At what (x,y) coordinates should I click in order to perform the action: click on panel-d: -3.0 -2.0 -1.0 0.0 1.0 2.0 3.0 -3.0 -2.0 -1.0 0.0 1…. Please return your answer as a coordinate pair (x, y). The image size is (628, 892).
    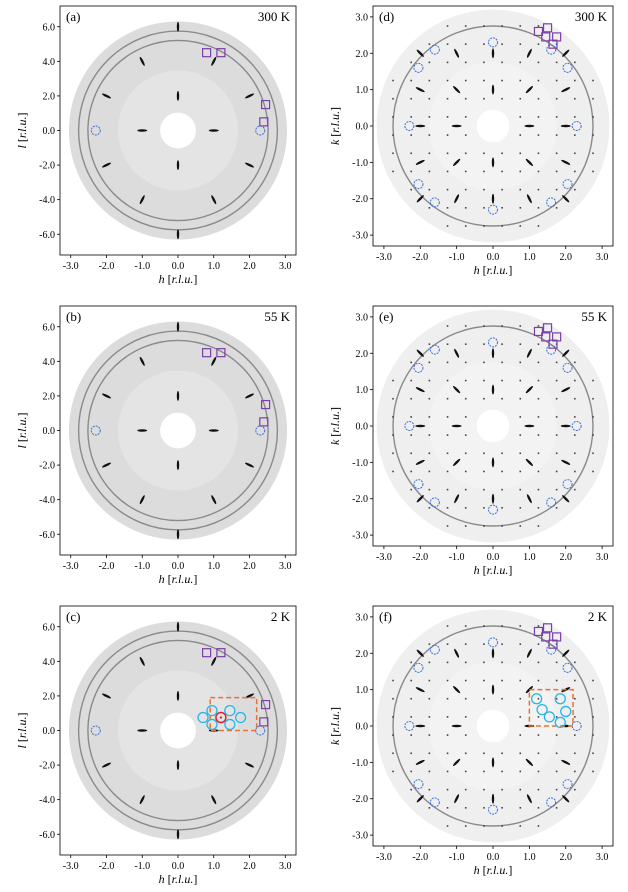
    Looking at the image, I should click on (471, 141).